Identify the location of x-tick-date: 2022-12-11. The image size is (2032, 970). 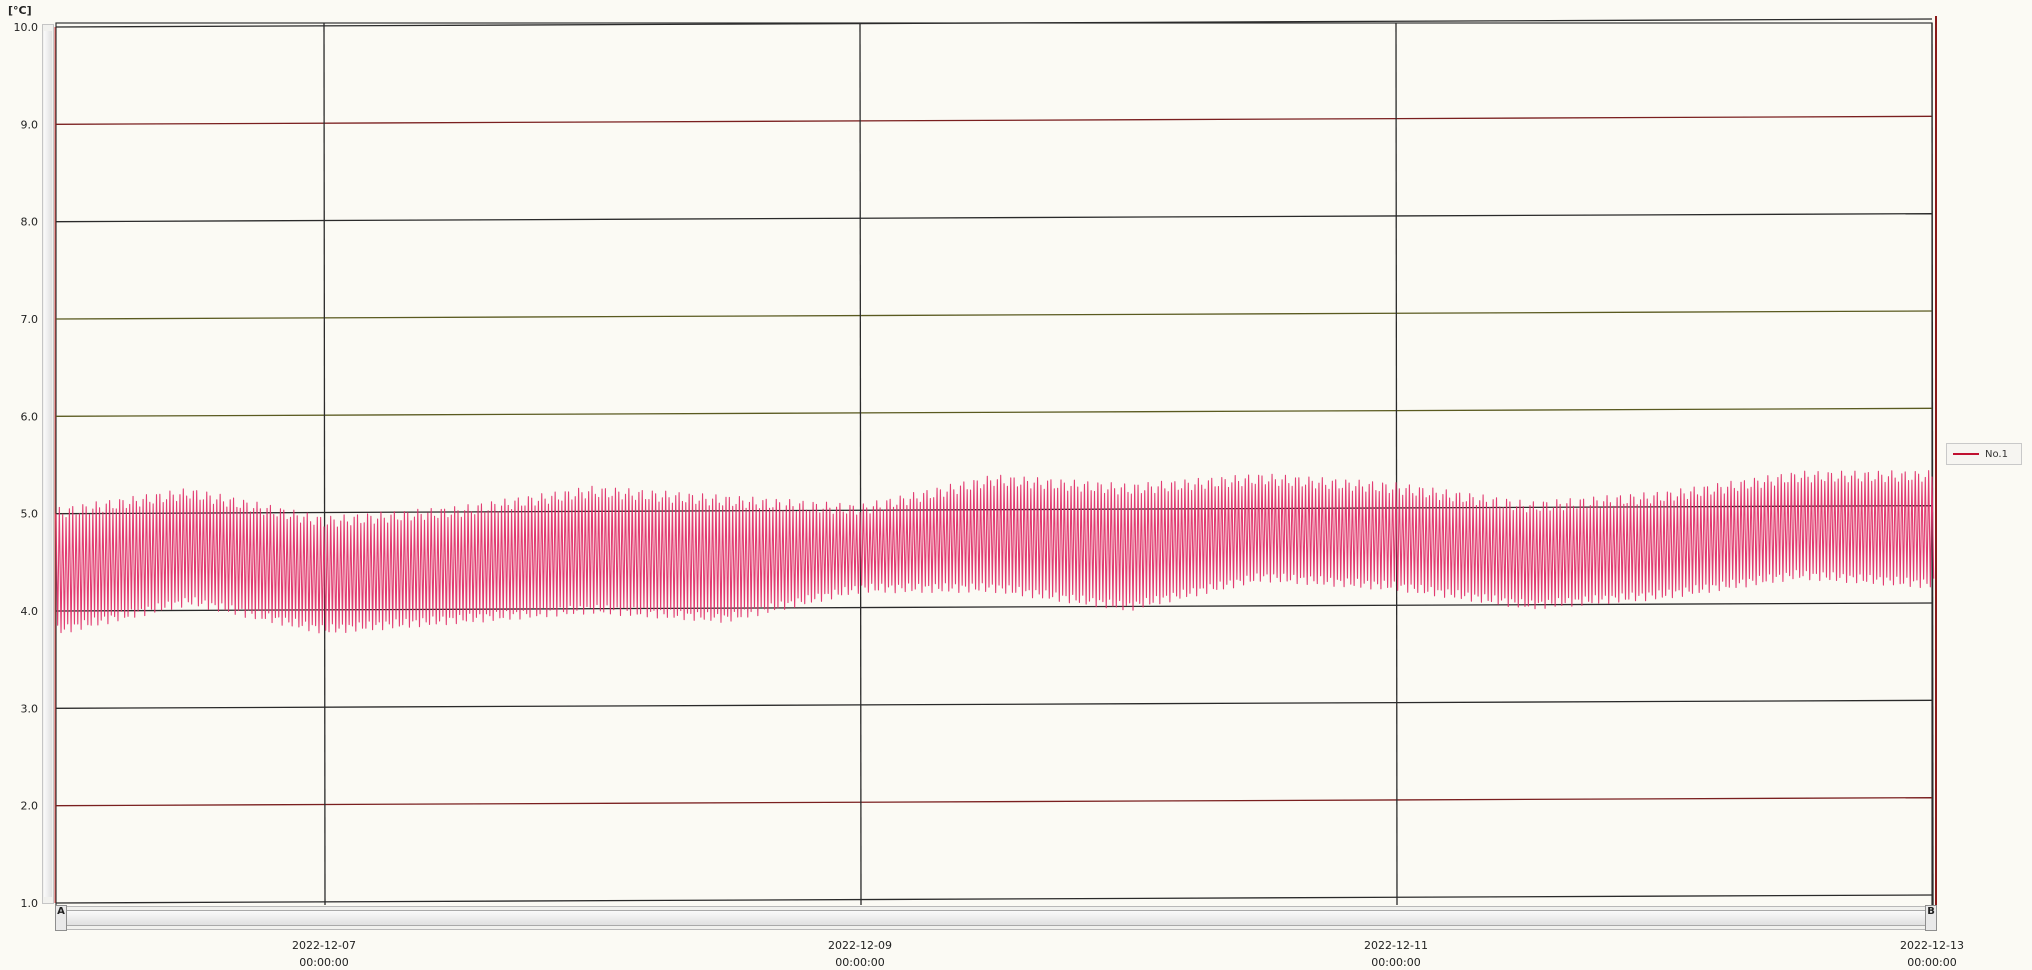
(1396, 945).